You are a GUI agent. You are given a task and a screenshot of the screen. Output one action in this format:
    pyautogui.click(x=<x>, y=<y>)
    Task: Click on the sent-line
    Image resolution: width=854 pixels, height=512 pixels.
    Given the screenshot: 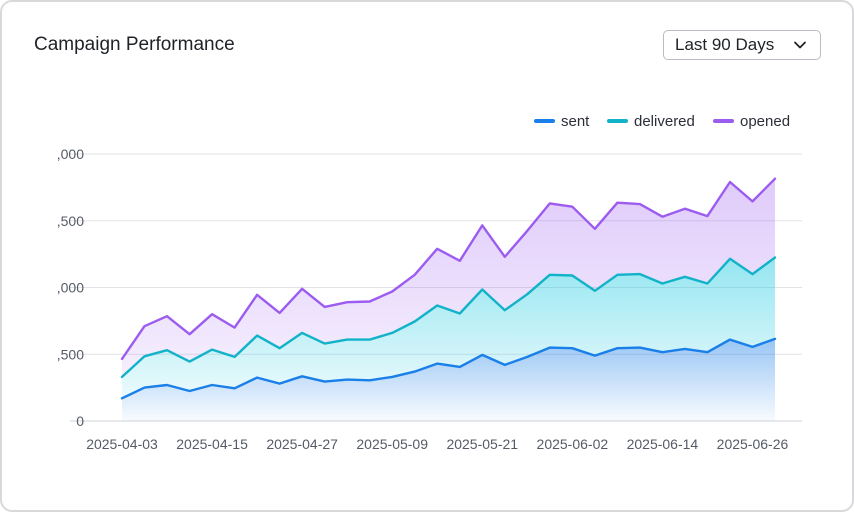 What is the action you would take?
    pyautogui.click(x=448, y=368)
    